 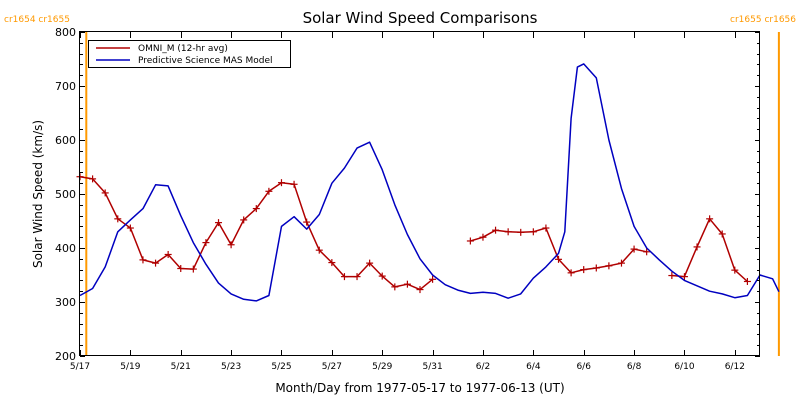 What do you see at coordinates (65, 194) in the screenshot?
I see `y-tick-label: 500` at bounding box center [65, 194].